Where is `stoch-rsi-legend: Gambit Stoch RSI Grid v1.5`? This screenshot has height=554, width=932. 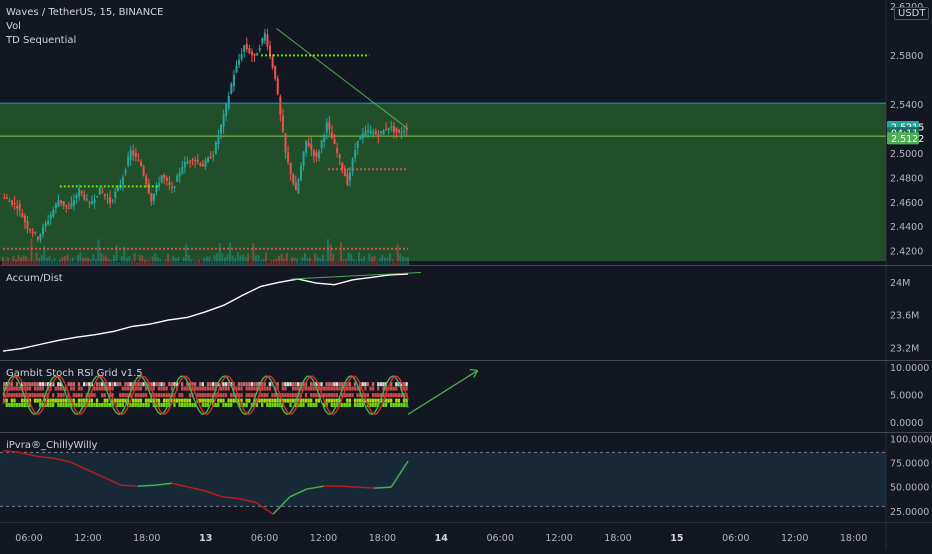 stoch-rsi-legend: Gambit Stoch RSI Grid v1.5 is located at coordinates (74, 373).